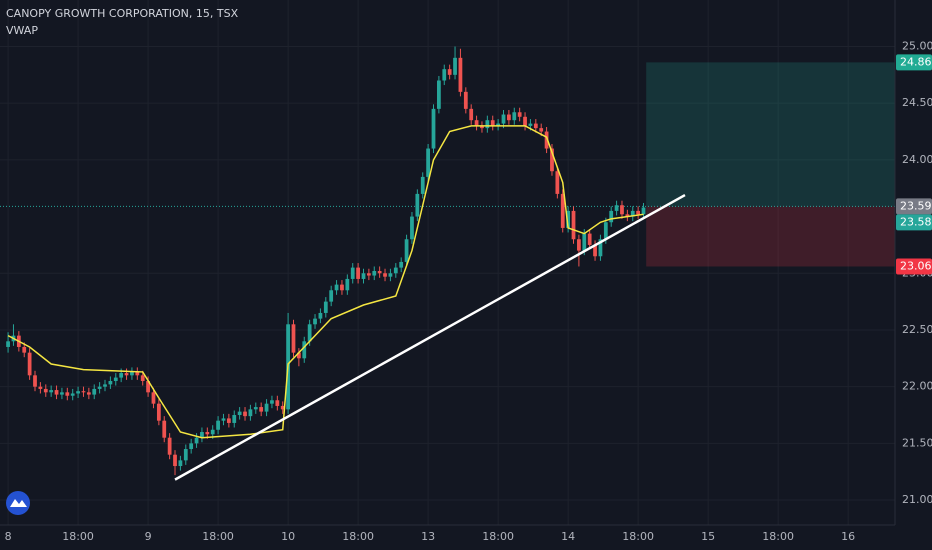 Image resolution: width=932 pixels, height=550 pixels. I want to click on x-tick-label: 14, so click(568, 536).